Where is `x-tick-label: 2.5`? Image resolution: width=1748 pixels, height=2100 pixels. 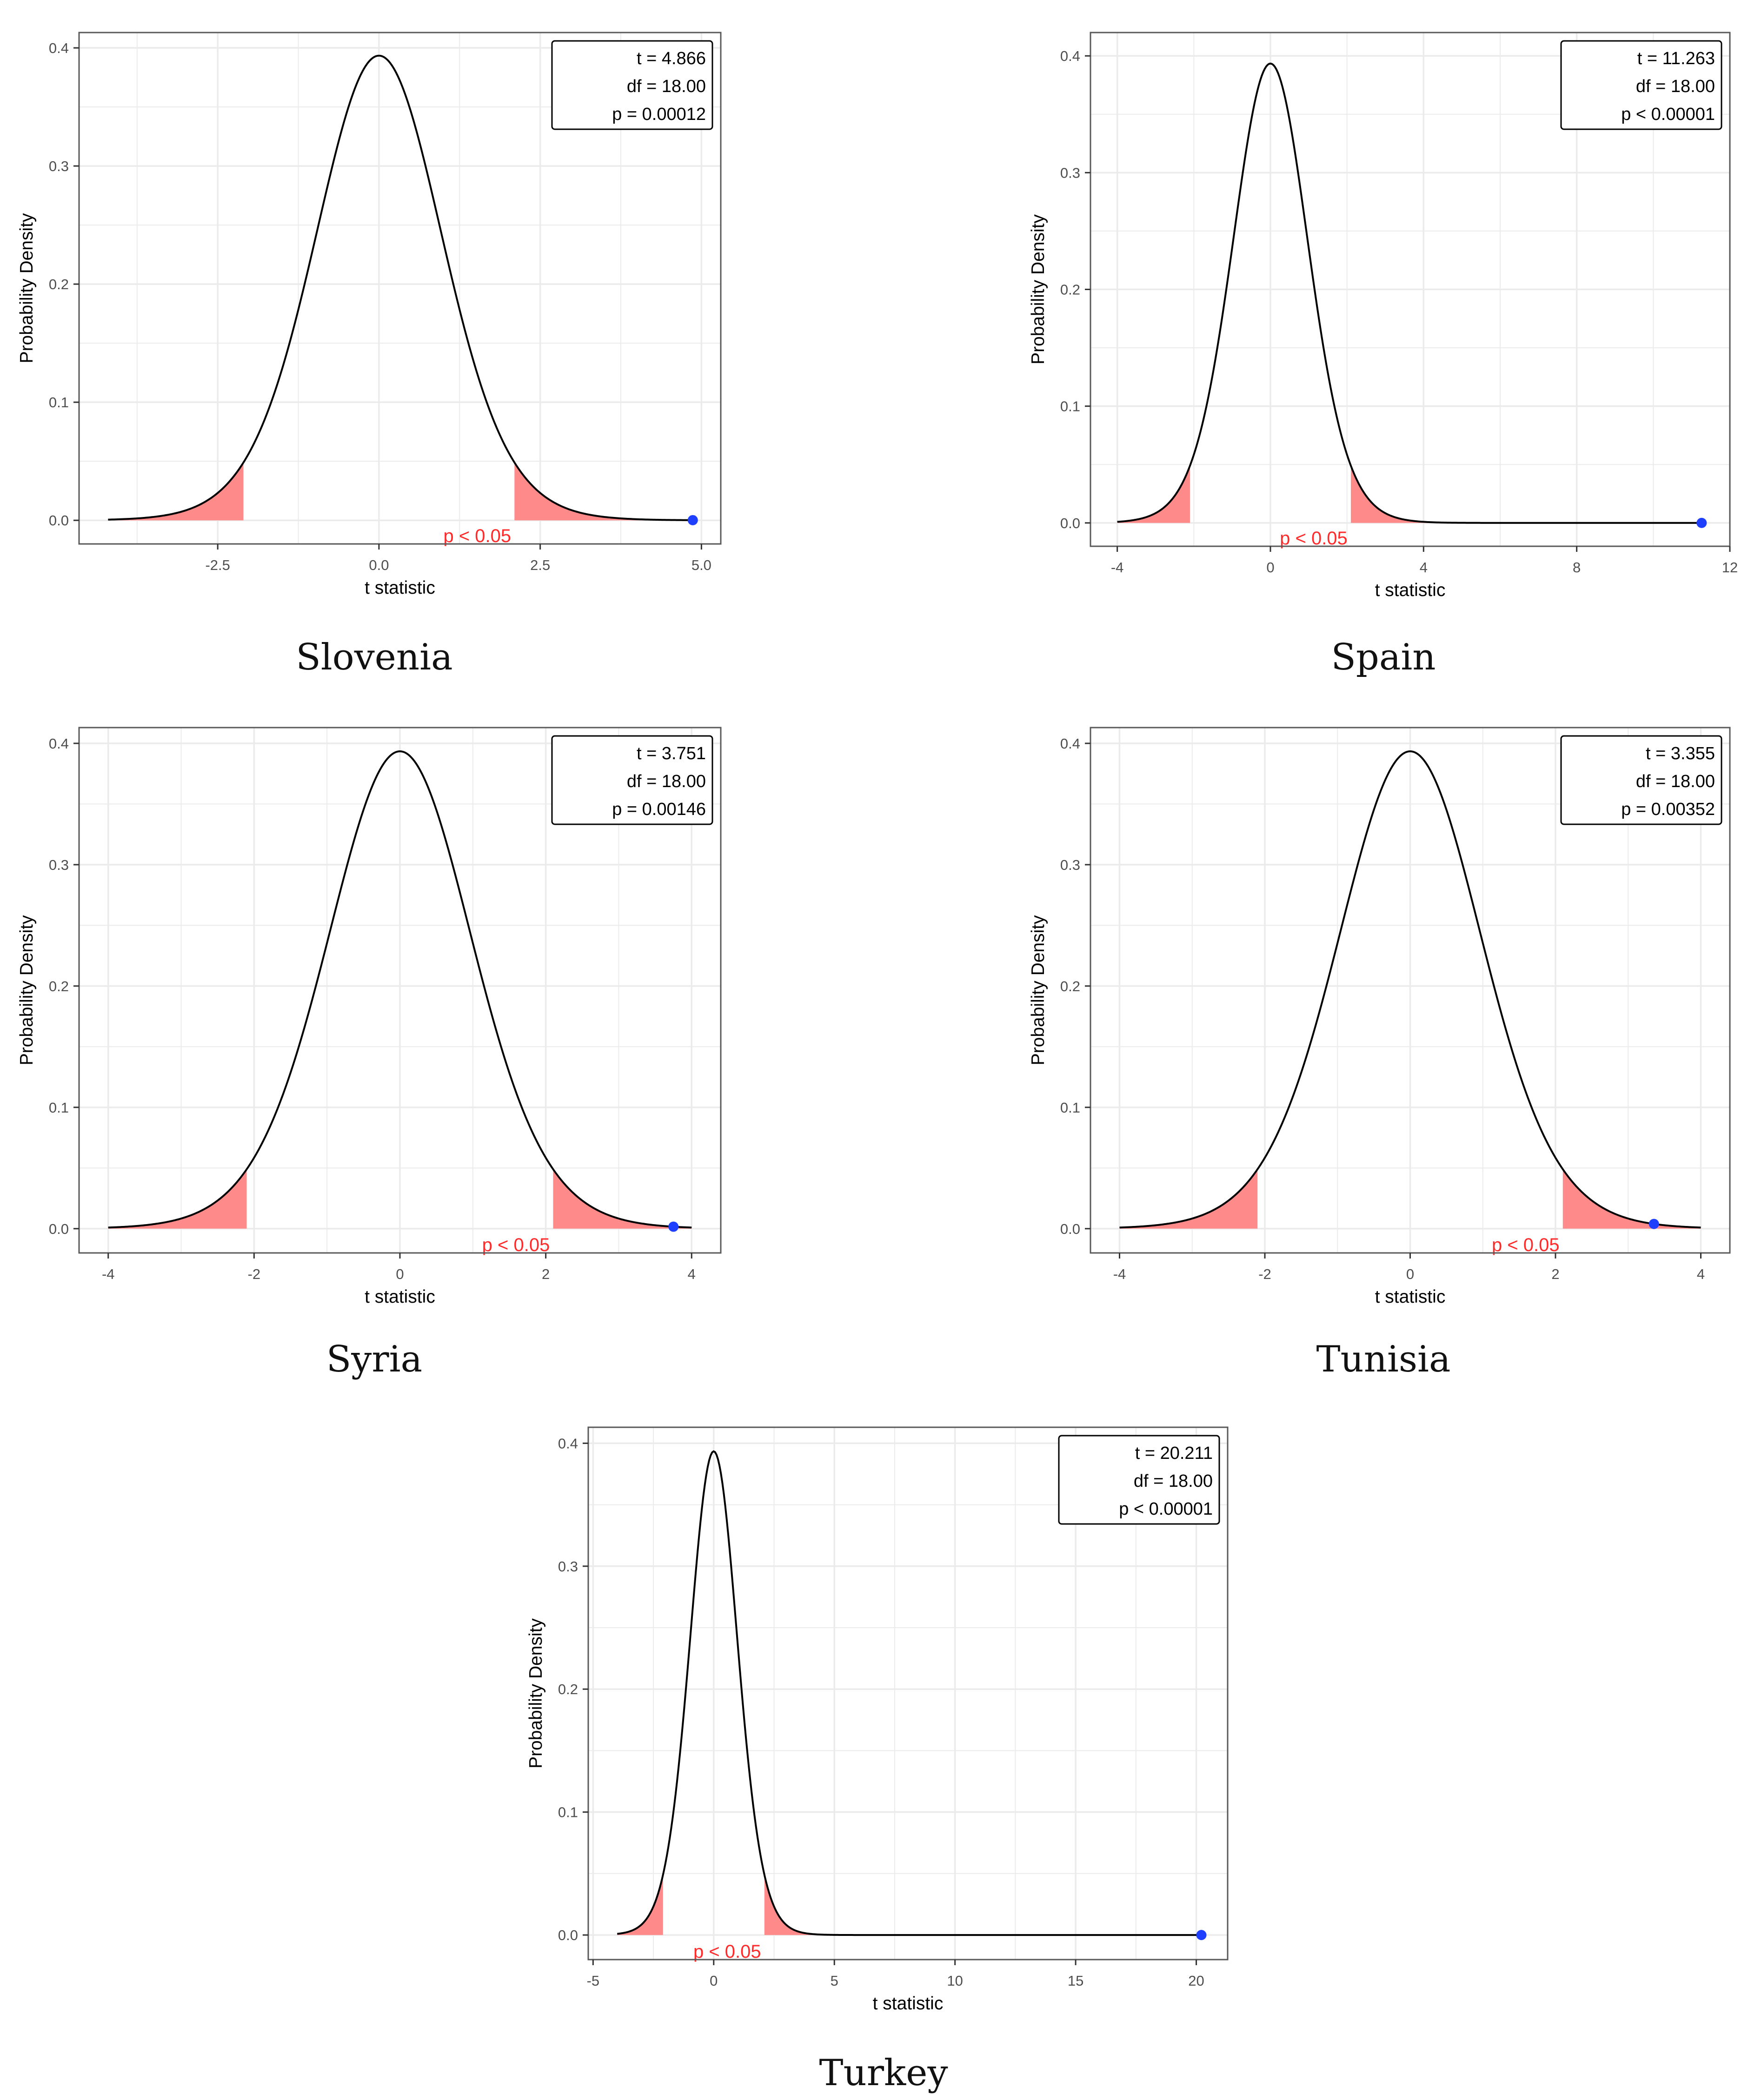
x-tick-label: 2.5 is located at coordinates (540, 565).